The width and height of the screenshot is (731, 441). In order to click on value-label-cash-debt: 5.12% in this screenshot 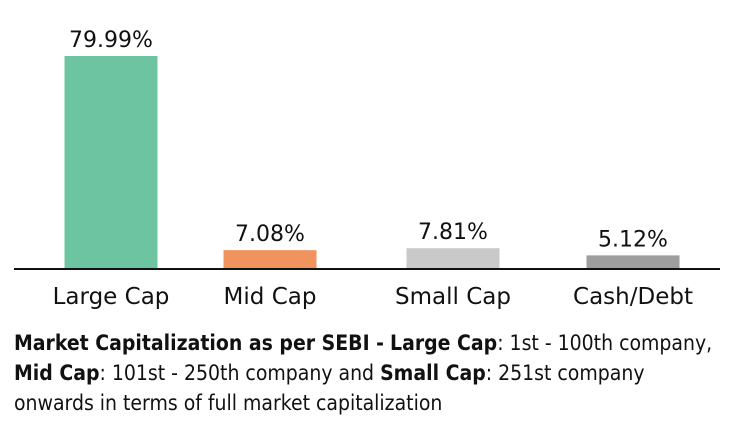, I will do `click(633, 239)`.